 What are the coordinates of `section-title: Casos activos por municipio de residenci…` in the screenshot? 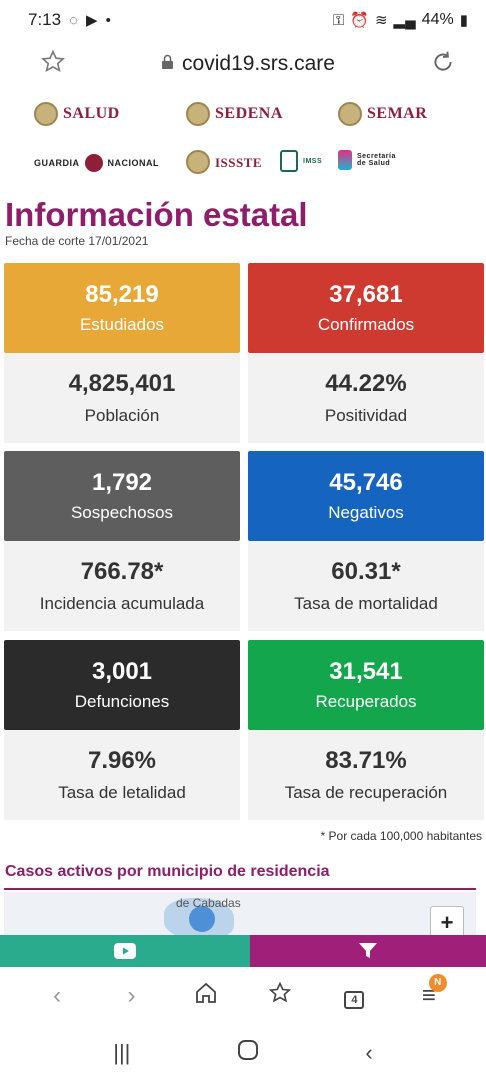 It's located at (167, 871).